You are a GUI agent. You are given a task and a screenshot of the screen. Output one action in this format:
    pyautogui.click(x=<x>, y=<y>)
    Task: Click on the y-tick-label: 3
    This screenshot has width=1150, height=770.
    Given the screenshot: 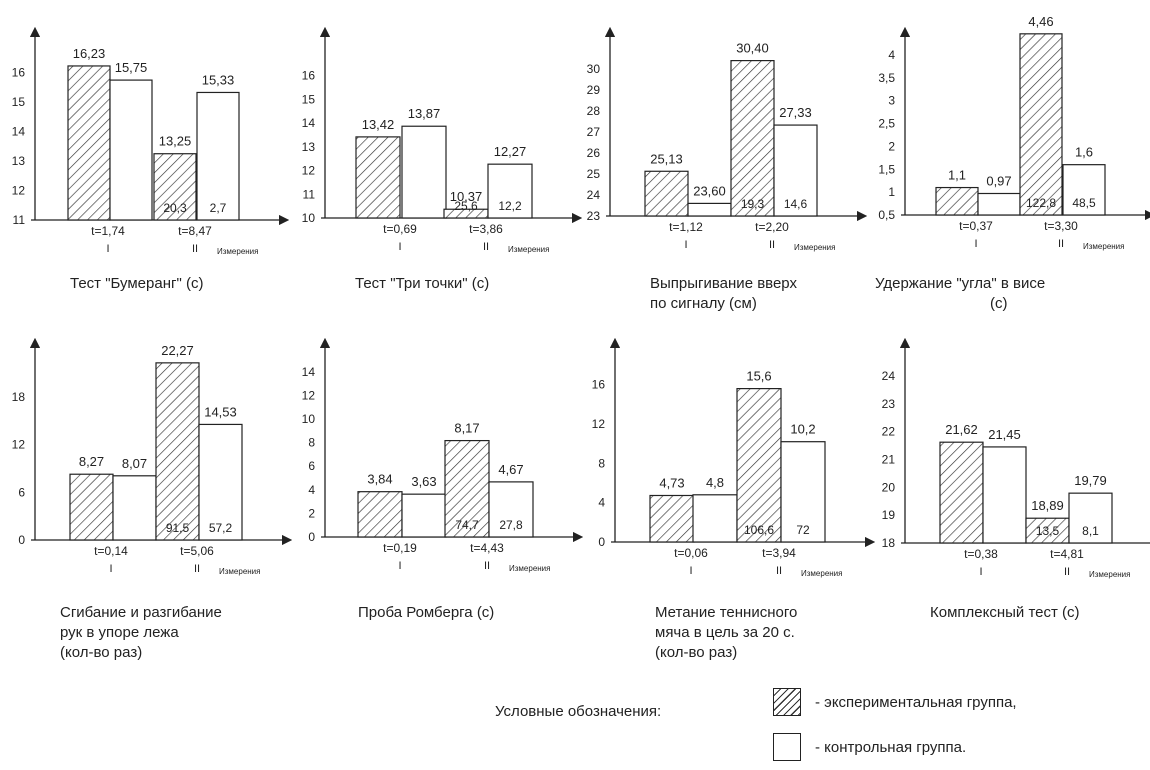 What is the action you would take?
    pyautogui.click(x=891, y=101)
    